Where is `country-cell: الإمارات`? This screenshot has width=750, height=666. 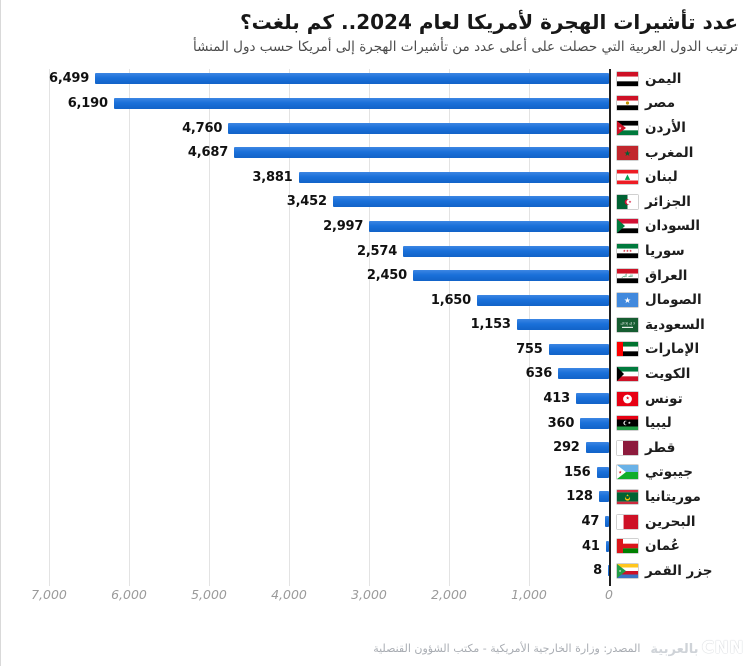
country-cell: الإمارات is located at coordinates (679, 349).